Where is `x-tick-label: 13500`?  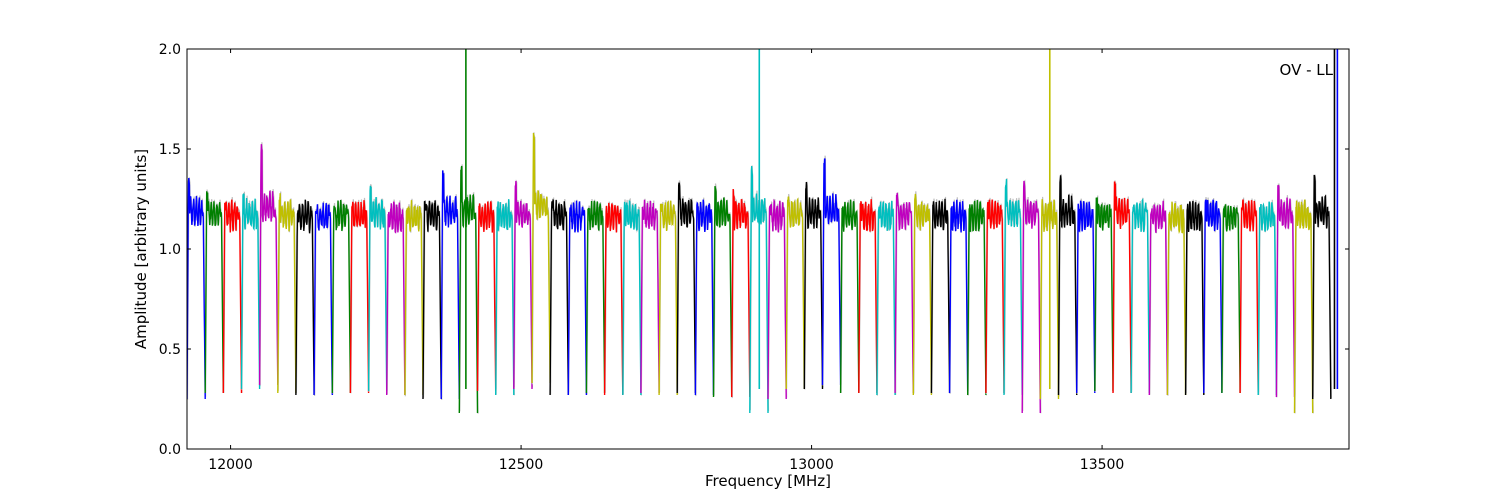 x-tick-label: 13500 is located at coordinates (1102, 465).